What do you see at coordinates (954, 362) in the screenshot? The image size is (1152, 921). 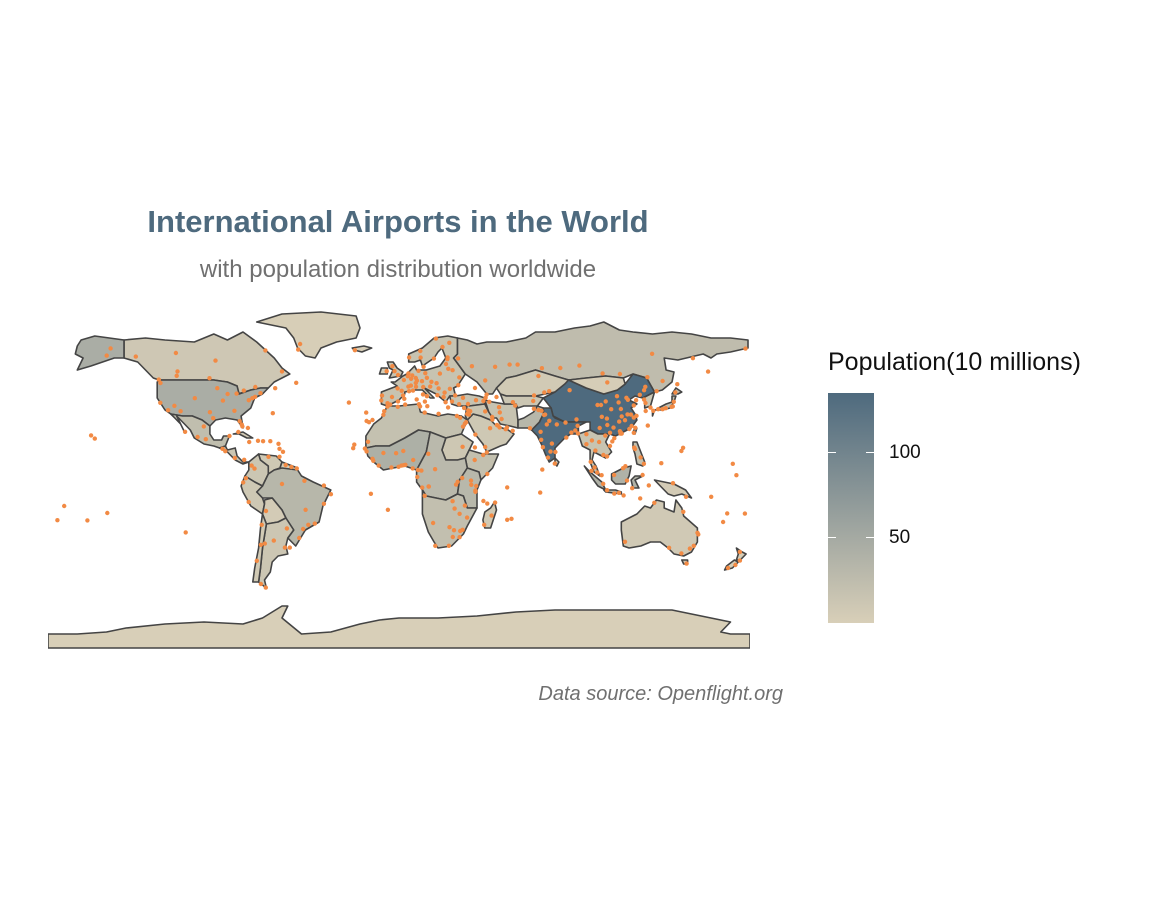 I see `legend-title: Population(10 millions)` at bounding box center [954, 362].